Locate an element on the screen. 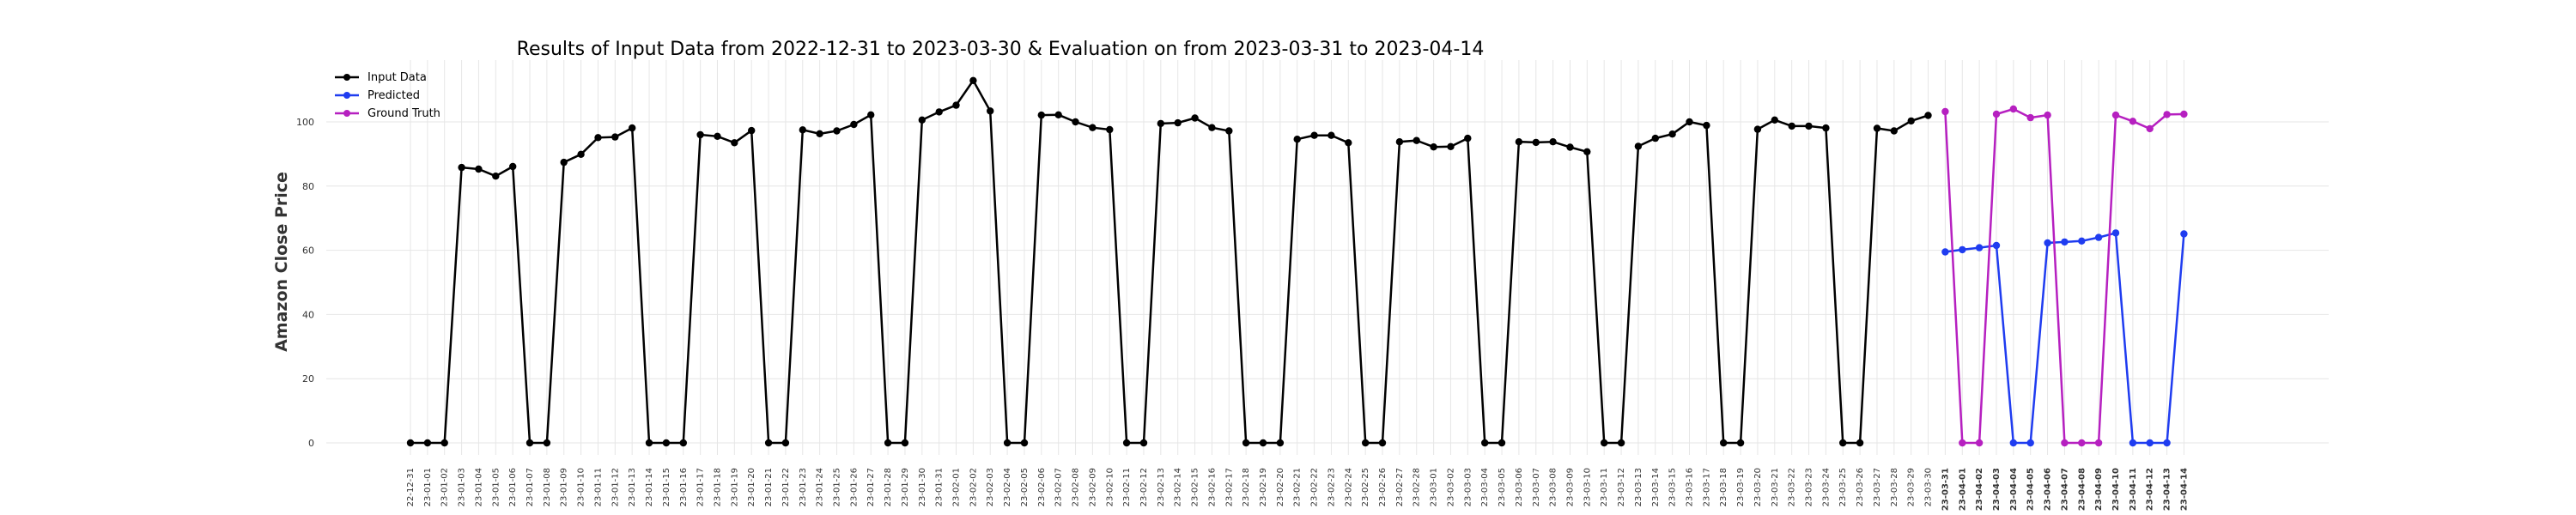 The width and height of the screenshot is (2576, 515). x-tick-label: 23-02-11 is located at coordinates (1127, 487).